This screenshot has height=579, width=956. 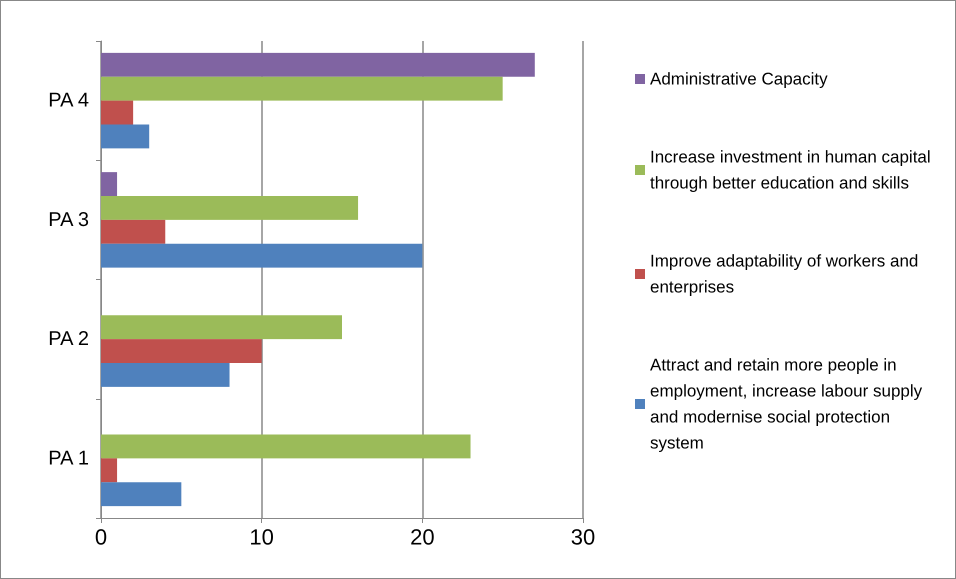 I want to click on y-tick-label: PA 1, so click(x=68, y=458).